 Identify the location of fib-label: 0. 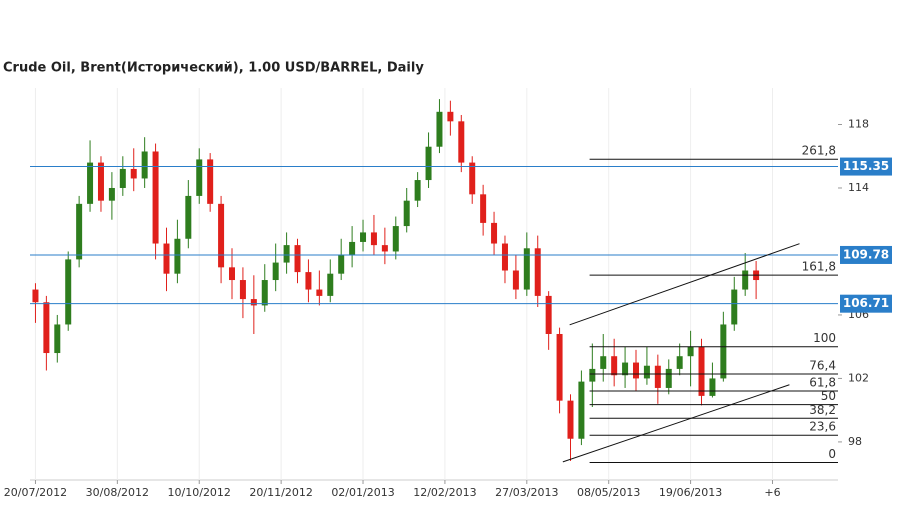
(832, 454).